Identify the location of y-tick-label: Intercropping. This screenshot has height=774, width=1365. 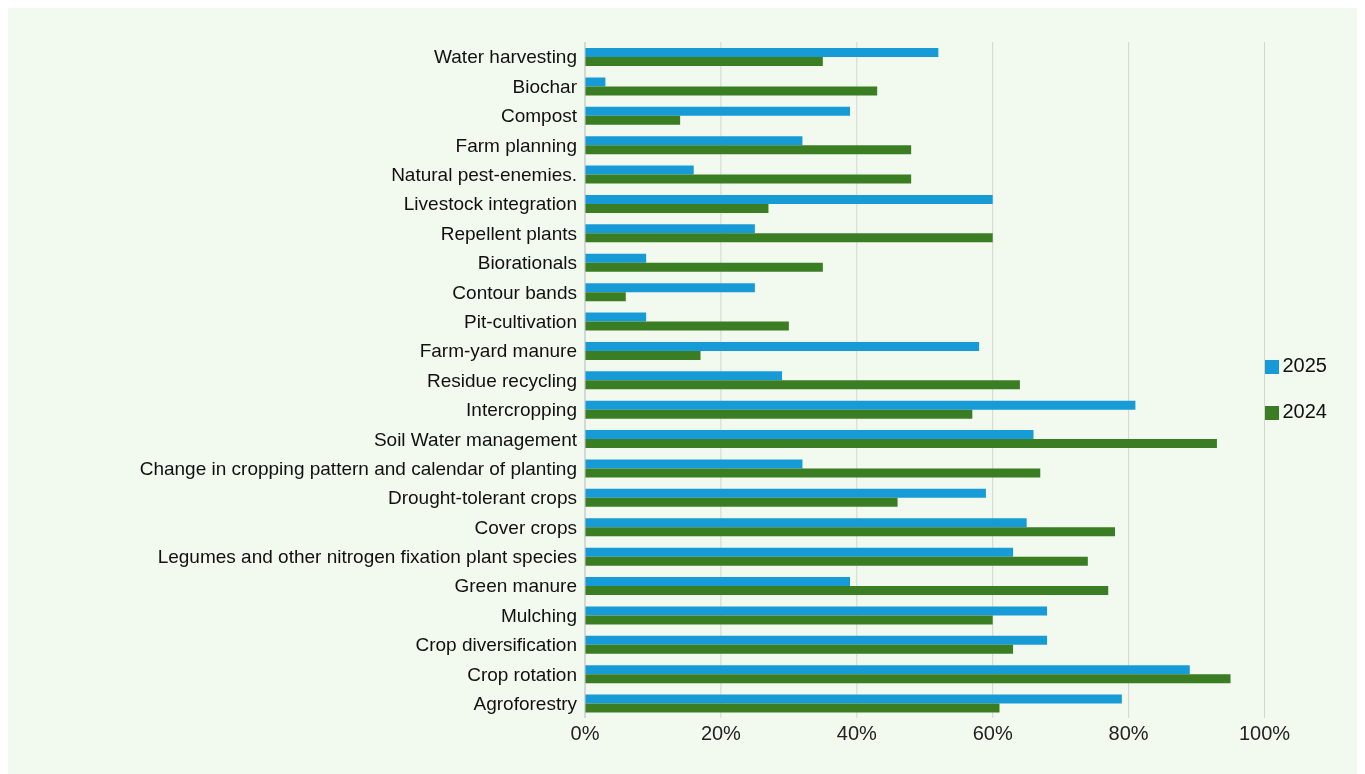
(521, 410).